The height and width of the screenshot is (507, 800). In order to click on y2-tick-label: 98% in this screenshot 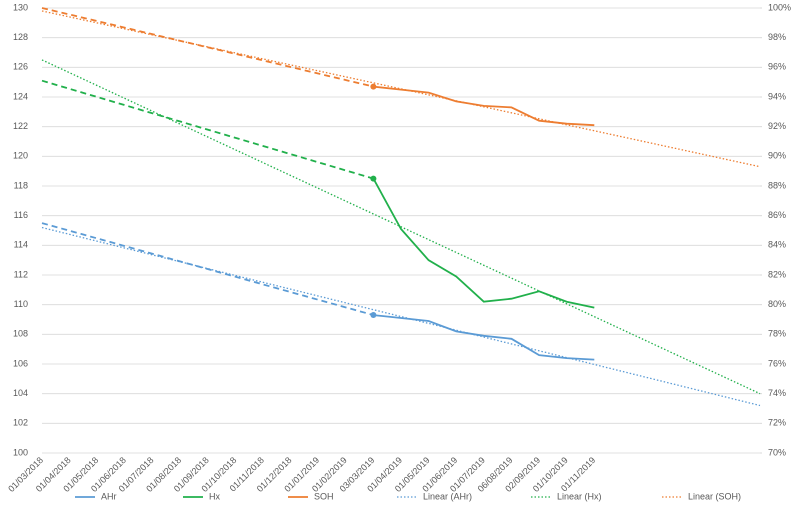, I will do `click(777, 37)`.